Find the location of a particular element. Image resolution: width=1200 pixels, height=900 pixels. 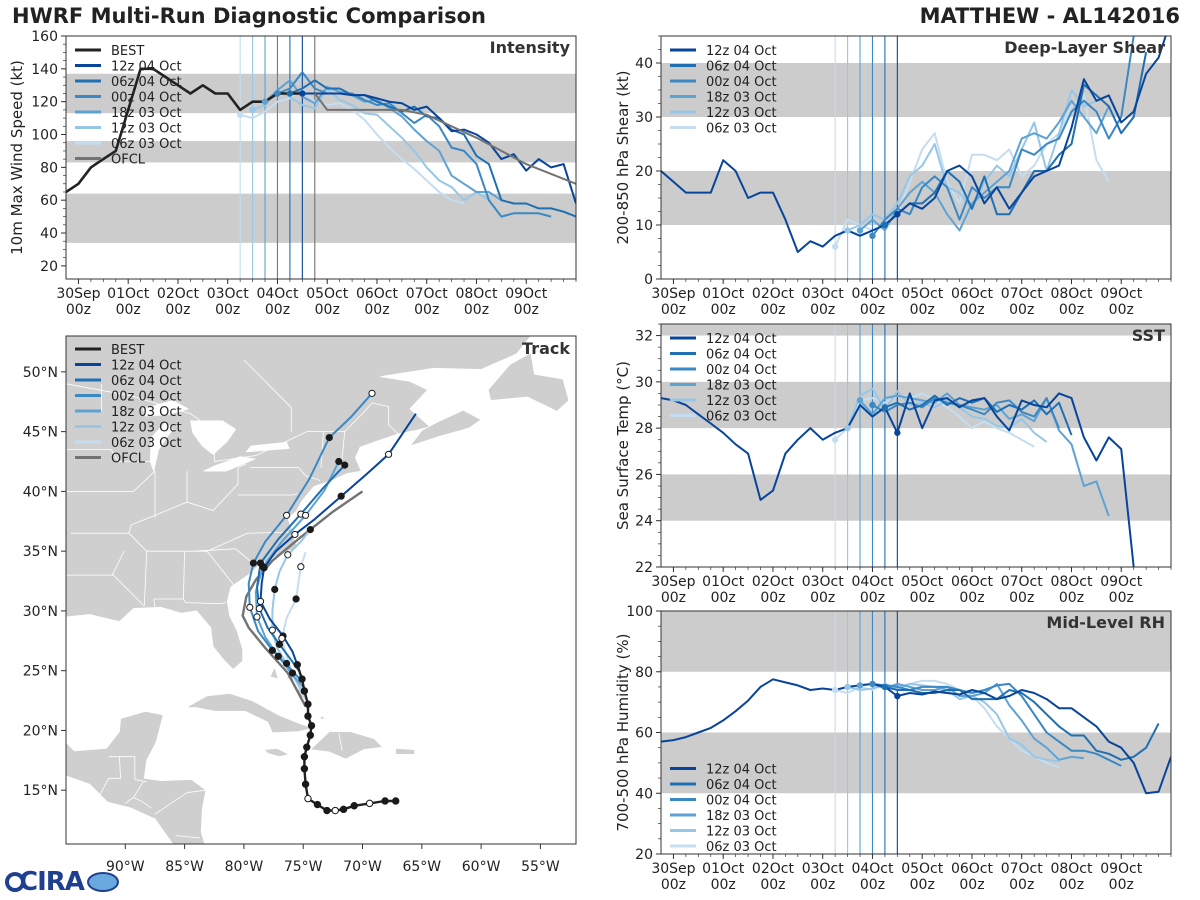

x-tick-label: 01Oct is located at coordinates (128, 294).